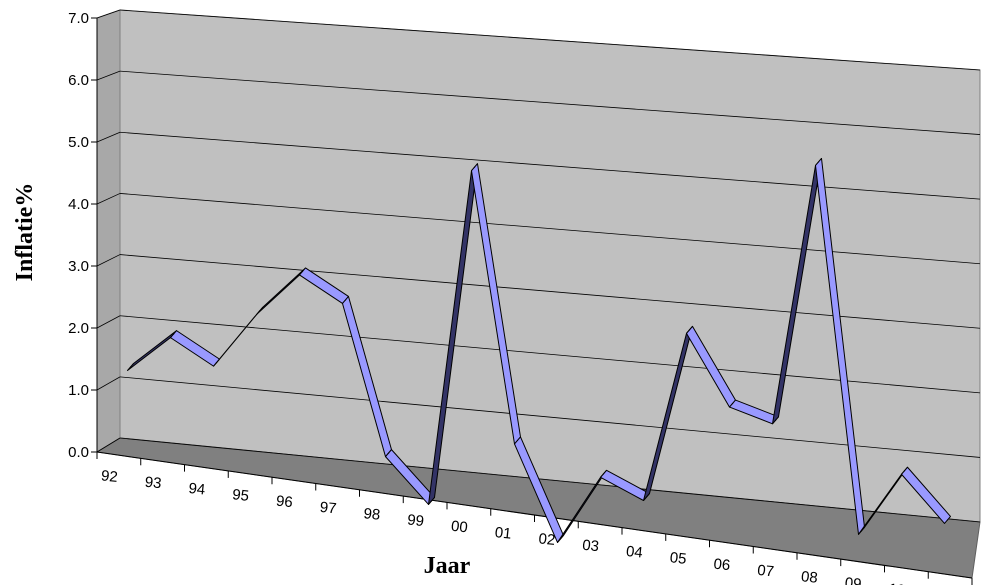 This screenshot has height=585, width=997. What do you see at coordinates (809, 576) in the screenshot?
I see `x-tick-label: 08` at bounding box center [809, 576].